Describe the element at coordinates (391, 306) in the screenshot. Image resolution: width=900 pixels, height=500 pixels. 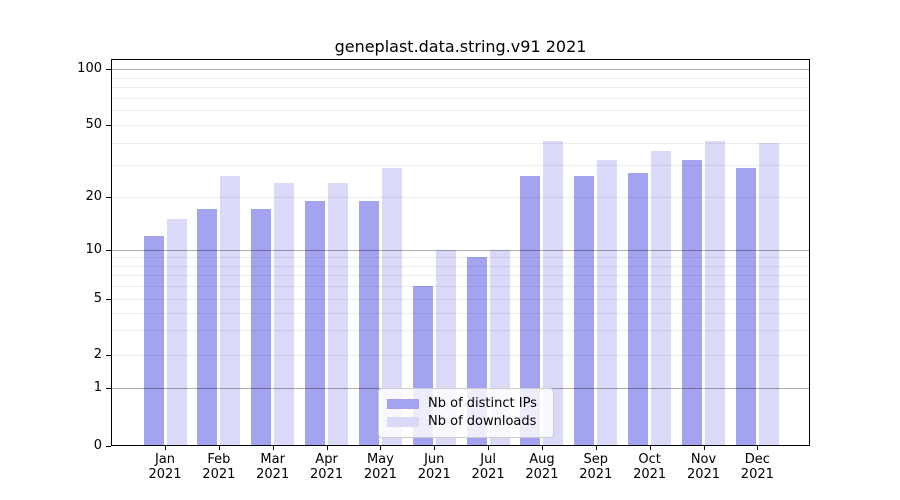
I see `bar-nb-of-downloads-may` at that location.